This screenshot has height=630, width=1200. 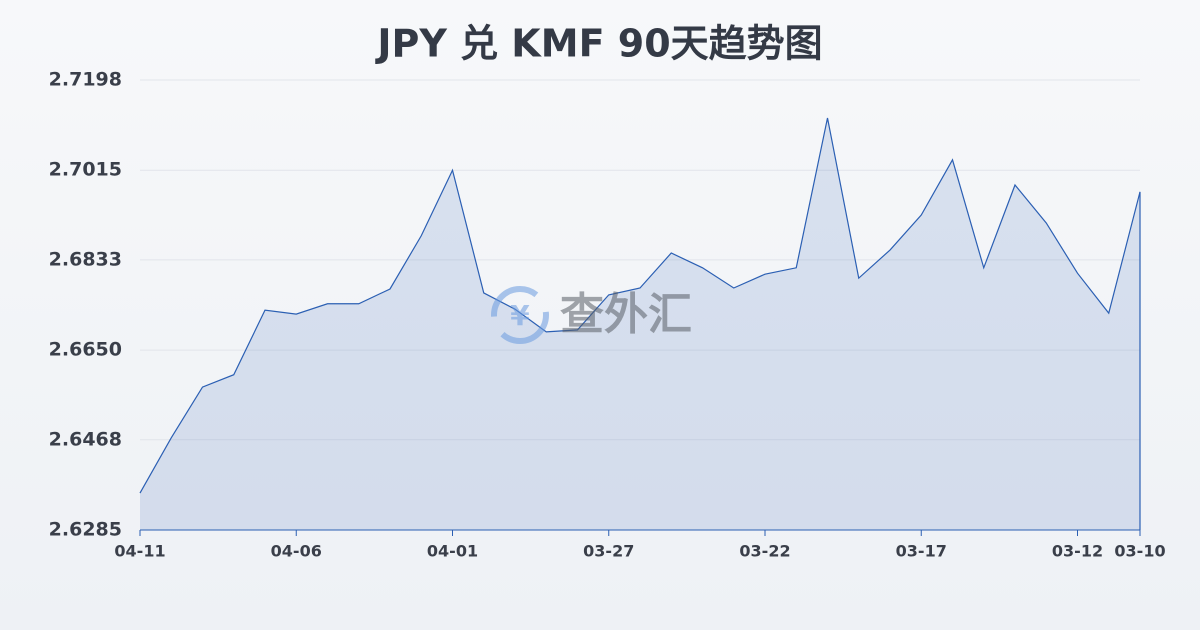 I want to click on x-tick-label: 03-10, so click(x=1139, y=551).